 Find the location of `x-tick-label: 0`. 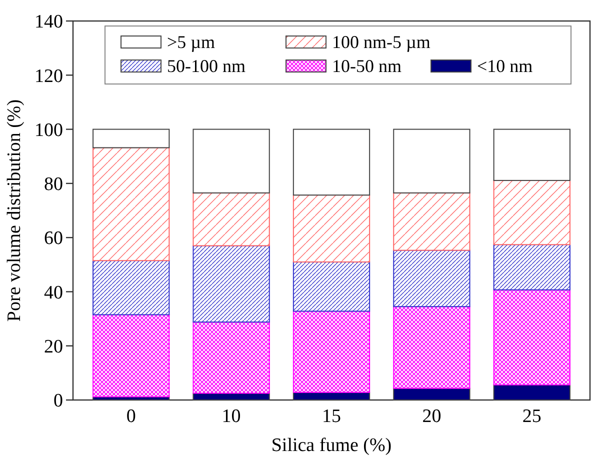

x-tick-label: 0 is located at coordinates (131, 416).